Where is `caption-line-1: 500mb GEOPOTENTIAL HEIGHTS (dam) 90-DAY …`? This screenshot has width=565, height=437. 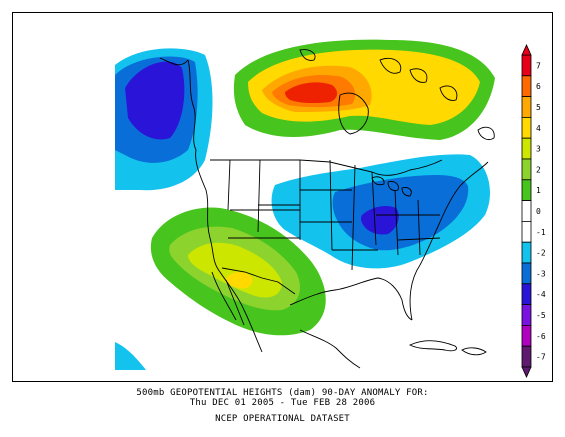
caption-line-1: 500mb GEOPOTENTIAL HEIGHTS (dam) 90-DAY … is located at coordinates (282, 393).